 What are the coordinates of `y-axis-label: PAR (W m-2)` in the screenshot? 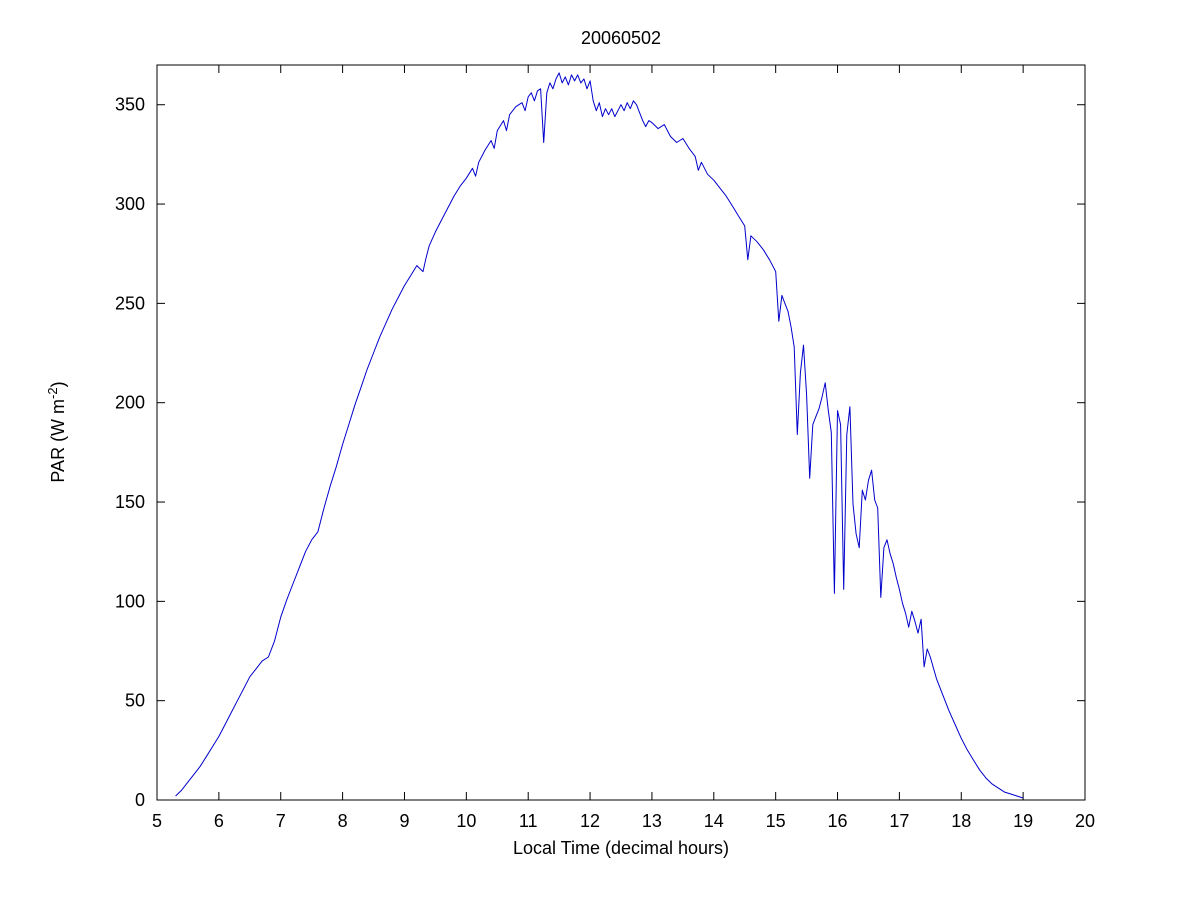 It's located at (57, 431).